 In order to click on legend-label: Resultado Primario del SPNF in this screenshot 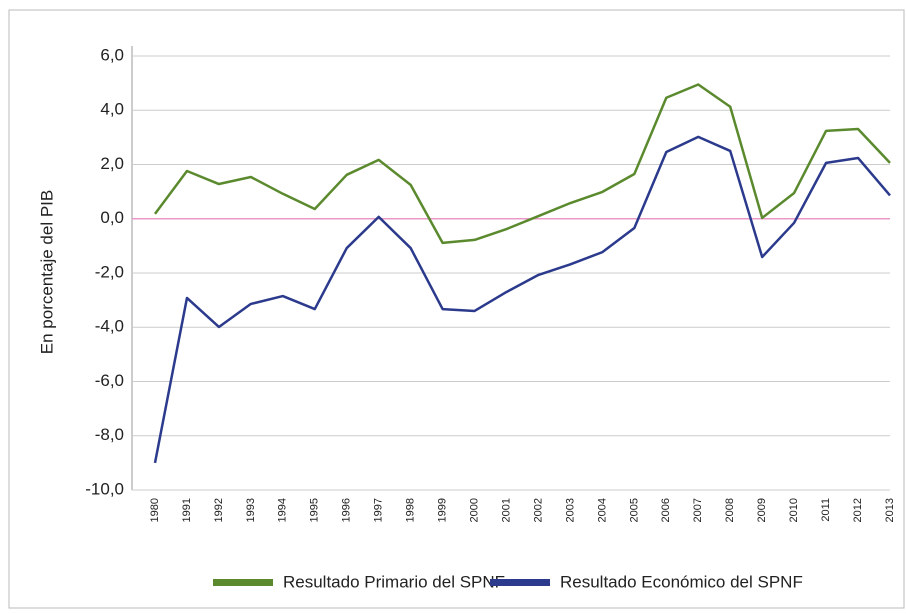, I will do `click(394, 581)`.